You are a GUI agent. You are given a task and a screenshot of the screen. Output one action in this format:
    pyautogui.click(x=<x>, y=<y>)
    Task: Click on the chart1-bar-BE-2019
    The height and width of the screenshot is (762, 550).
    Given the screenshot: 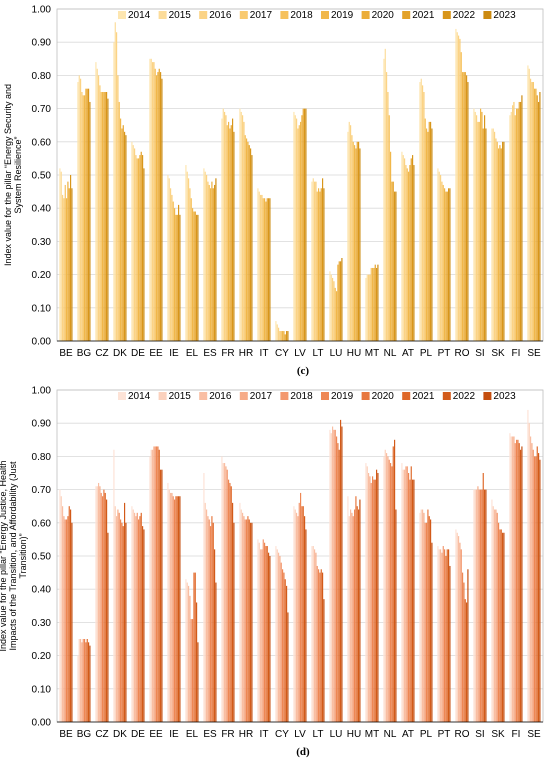 What is the action you would take?
    pyautogui.click(x=67, y=620)
    